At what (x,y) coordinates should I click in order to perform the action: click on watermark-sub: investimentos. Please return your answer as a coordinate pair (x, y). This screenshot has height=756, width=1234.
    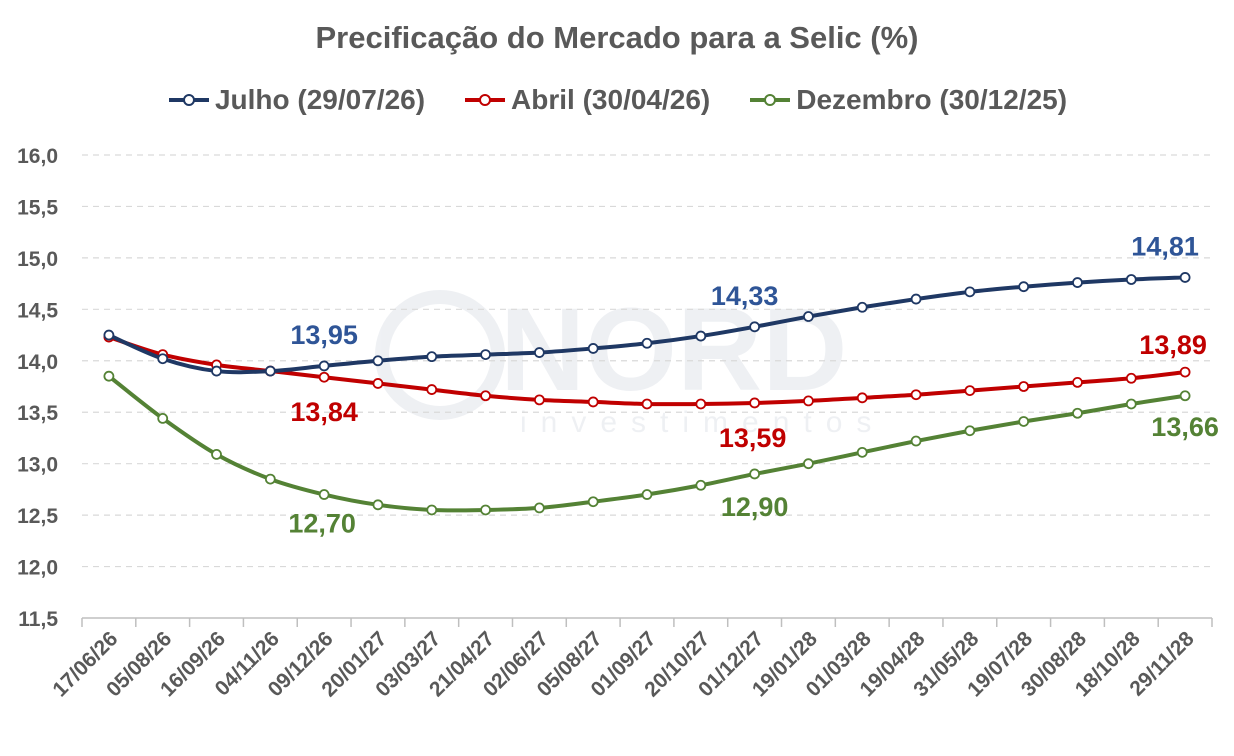
    Looking at the image, I should click on (702, 422).